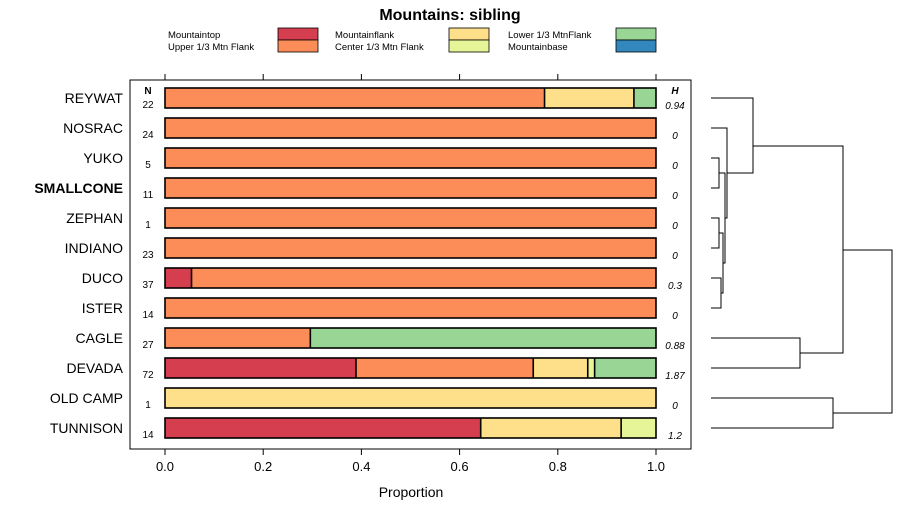 This screenshot has width=900, height=520. What do you see at coordinates (263, 466) in the screenshot?
I see `x-tick-label: 0.2` at bounding box center [263, 466].